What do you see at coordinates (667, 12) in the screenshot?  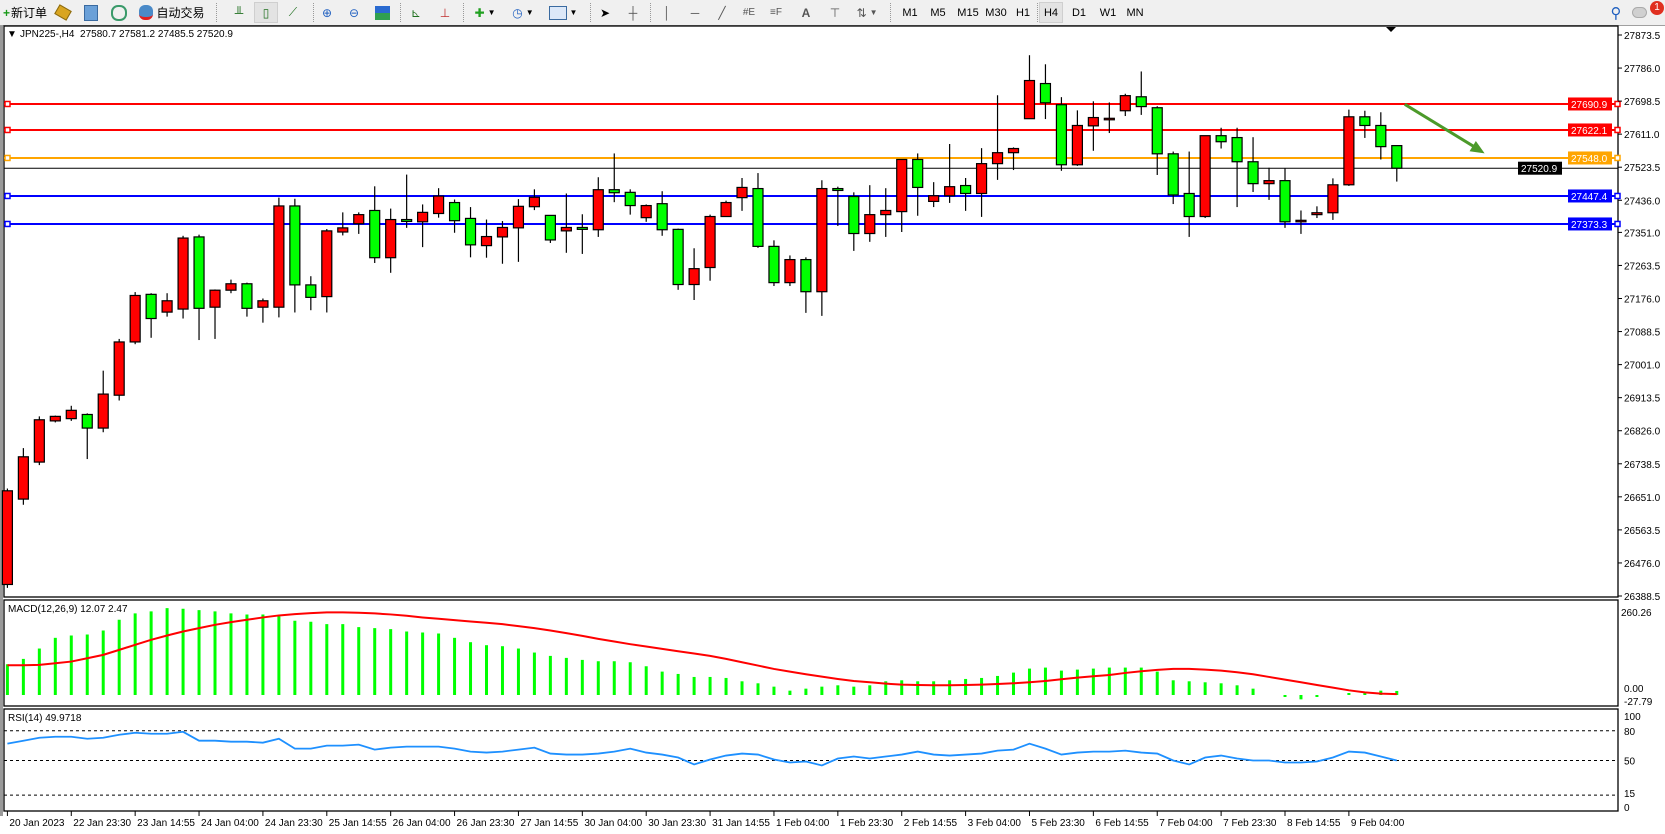 I see `vertical-line-icon: │` at bounding box center [667, 12].